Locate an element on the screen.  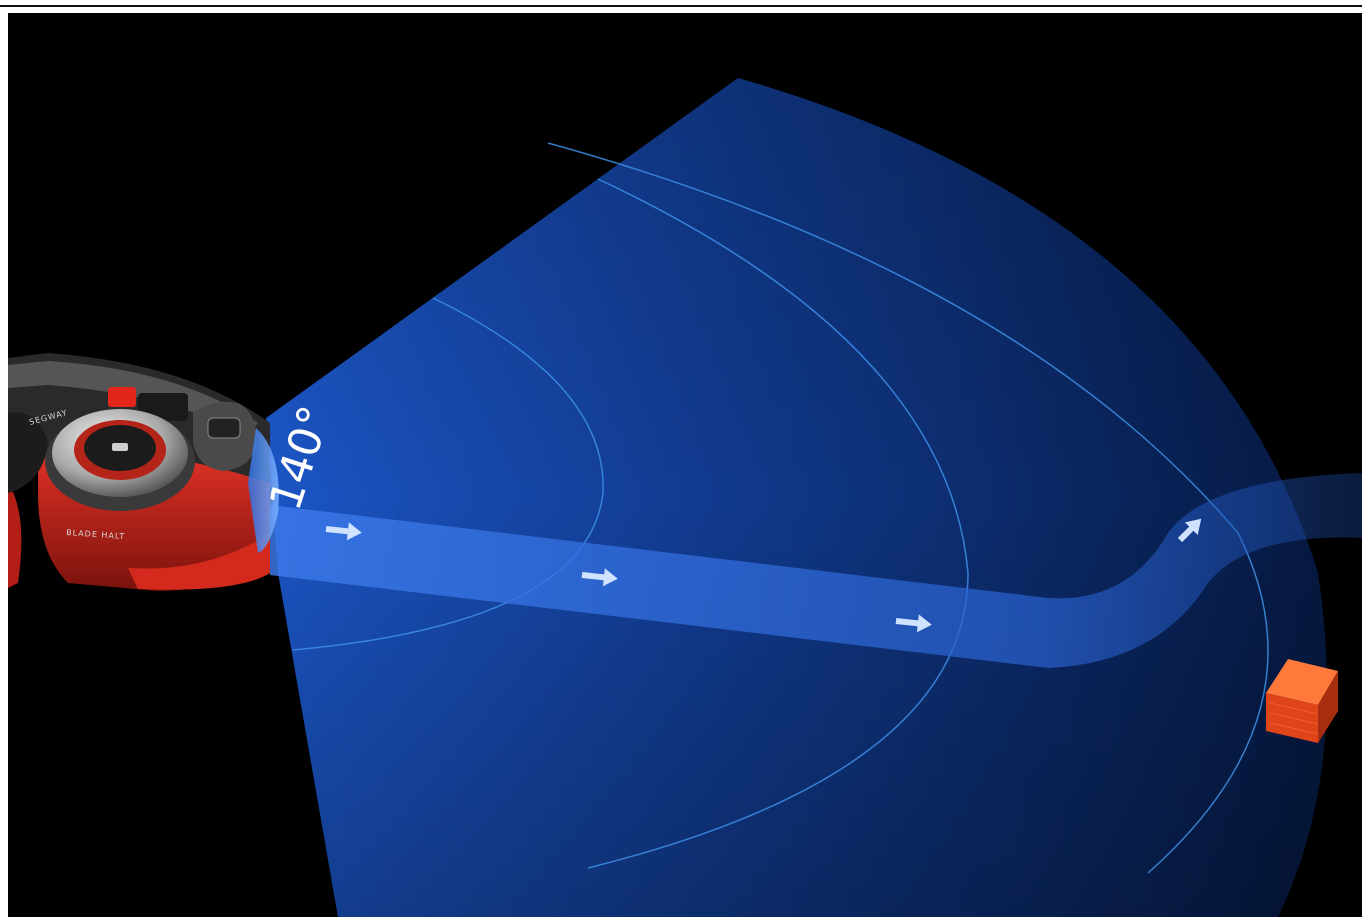
mower-model-text: BLADE HALT is located at coordinates (96, 534).